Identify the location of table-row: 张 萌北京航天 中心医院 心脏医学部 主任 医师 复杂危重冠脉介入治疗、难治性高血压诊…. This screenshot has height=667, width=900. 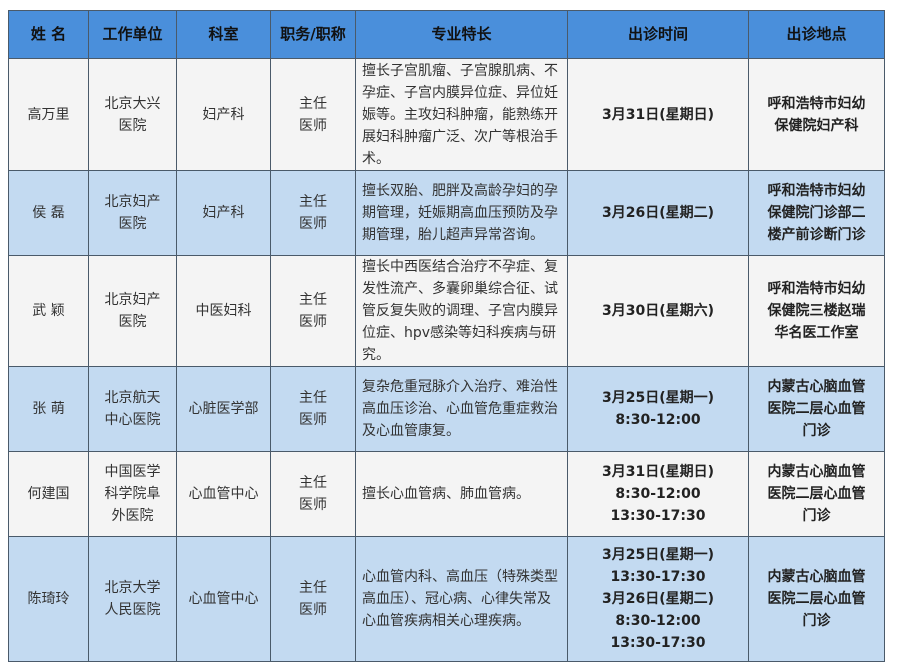
(446, 409).